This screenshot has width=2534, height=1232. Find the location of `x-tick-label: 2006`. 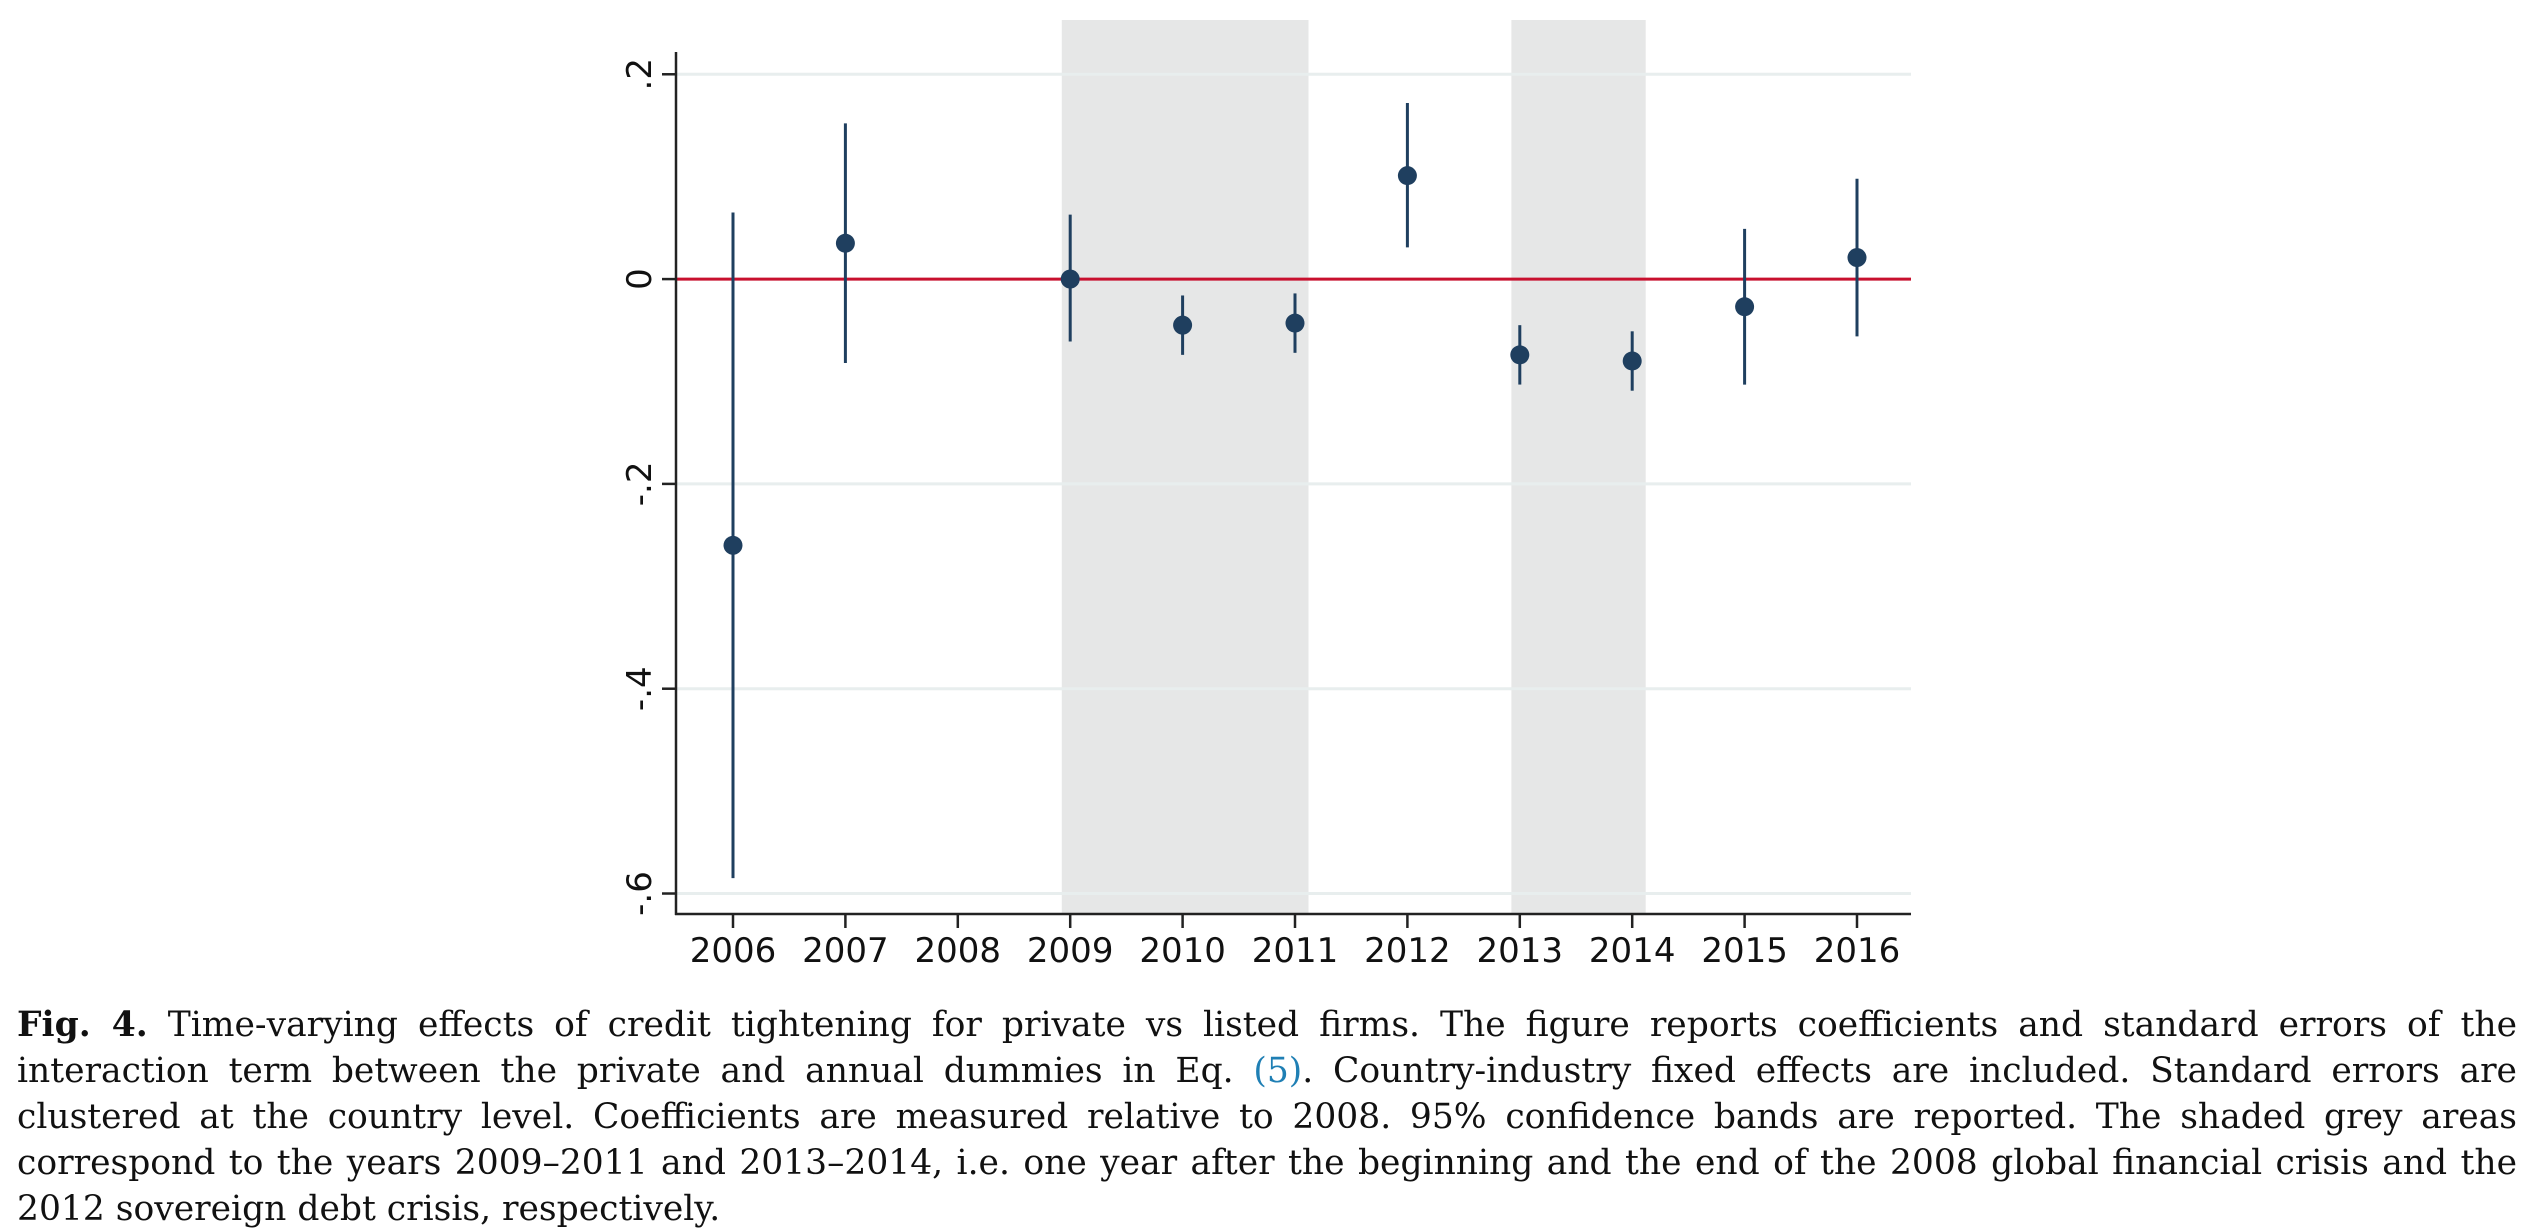

x-tick-label: 2006 is located at coordinates (733, 951).